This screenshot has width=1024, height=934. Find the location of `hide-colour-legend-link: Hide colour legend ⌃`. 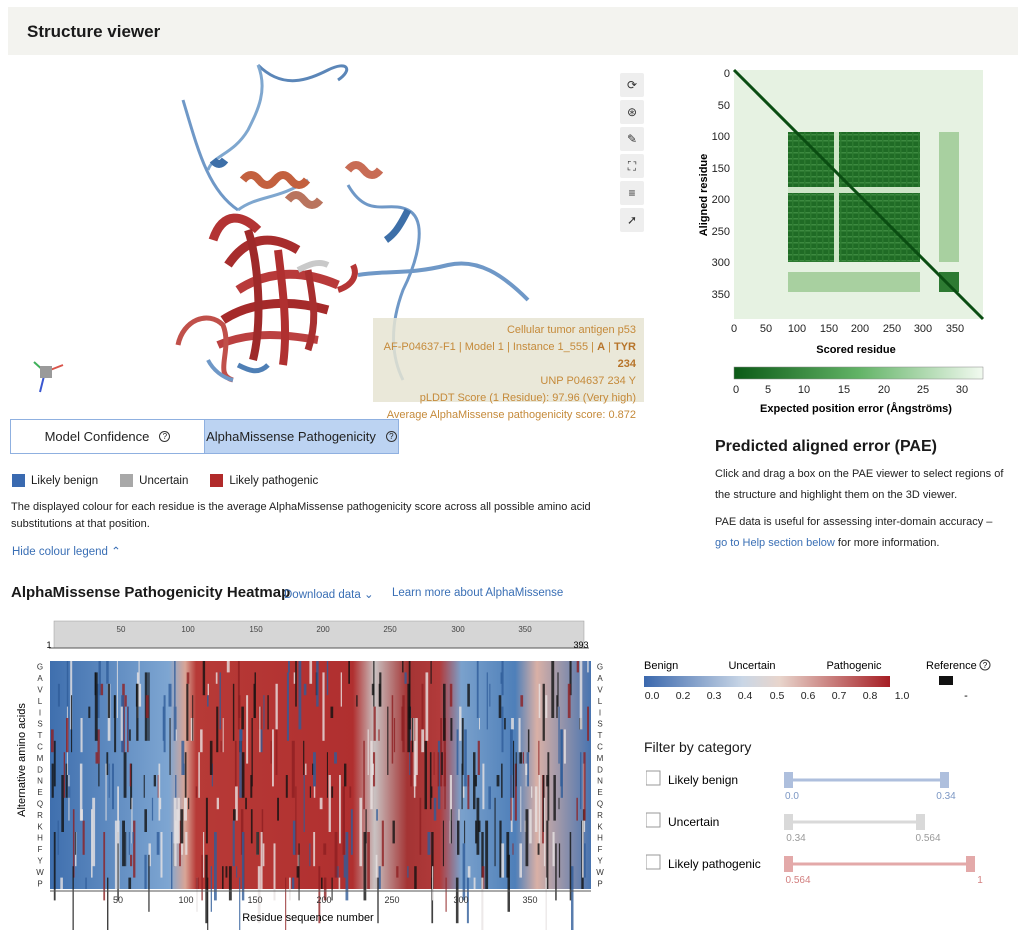

hide-colour-legend-link: Hide colour legend ⌃ is located at coordinates (66, 552).